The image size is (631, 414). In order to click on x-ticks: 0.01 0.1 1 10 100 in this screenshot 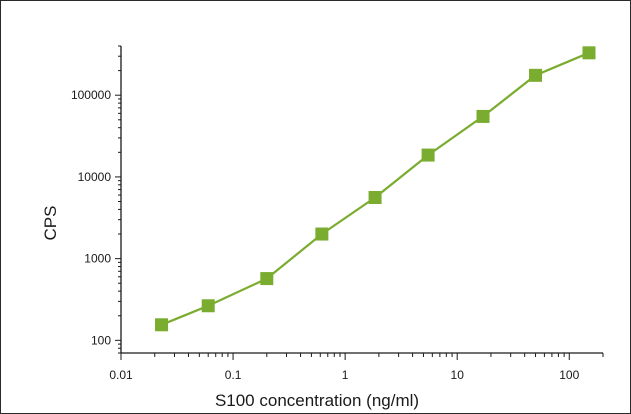, I will do `click(356, 367)`.